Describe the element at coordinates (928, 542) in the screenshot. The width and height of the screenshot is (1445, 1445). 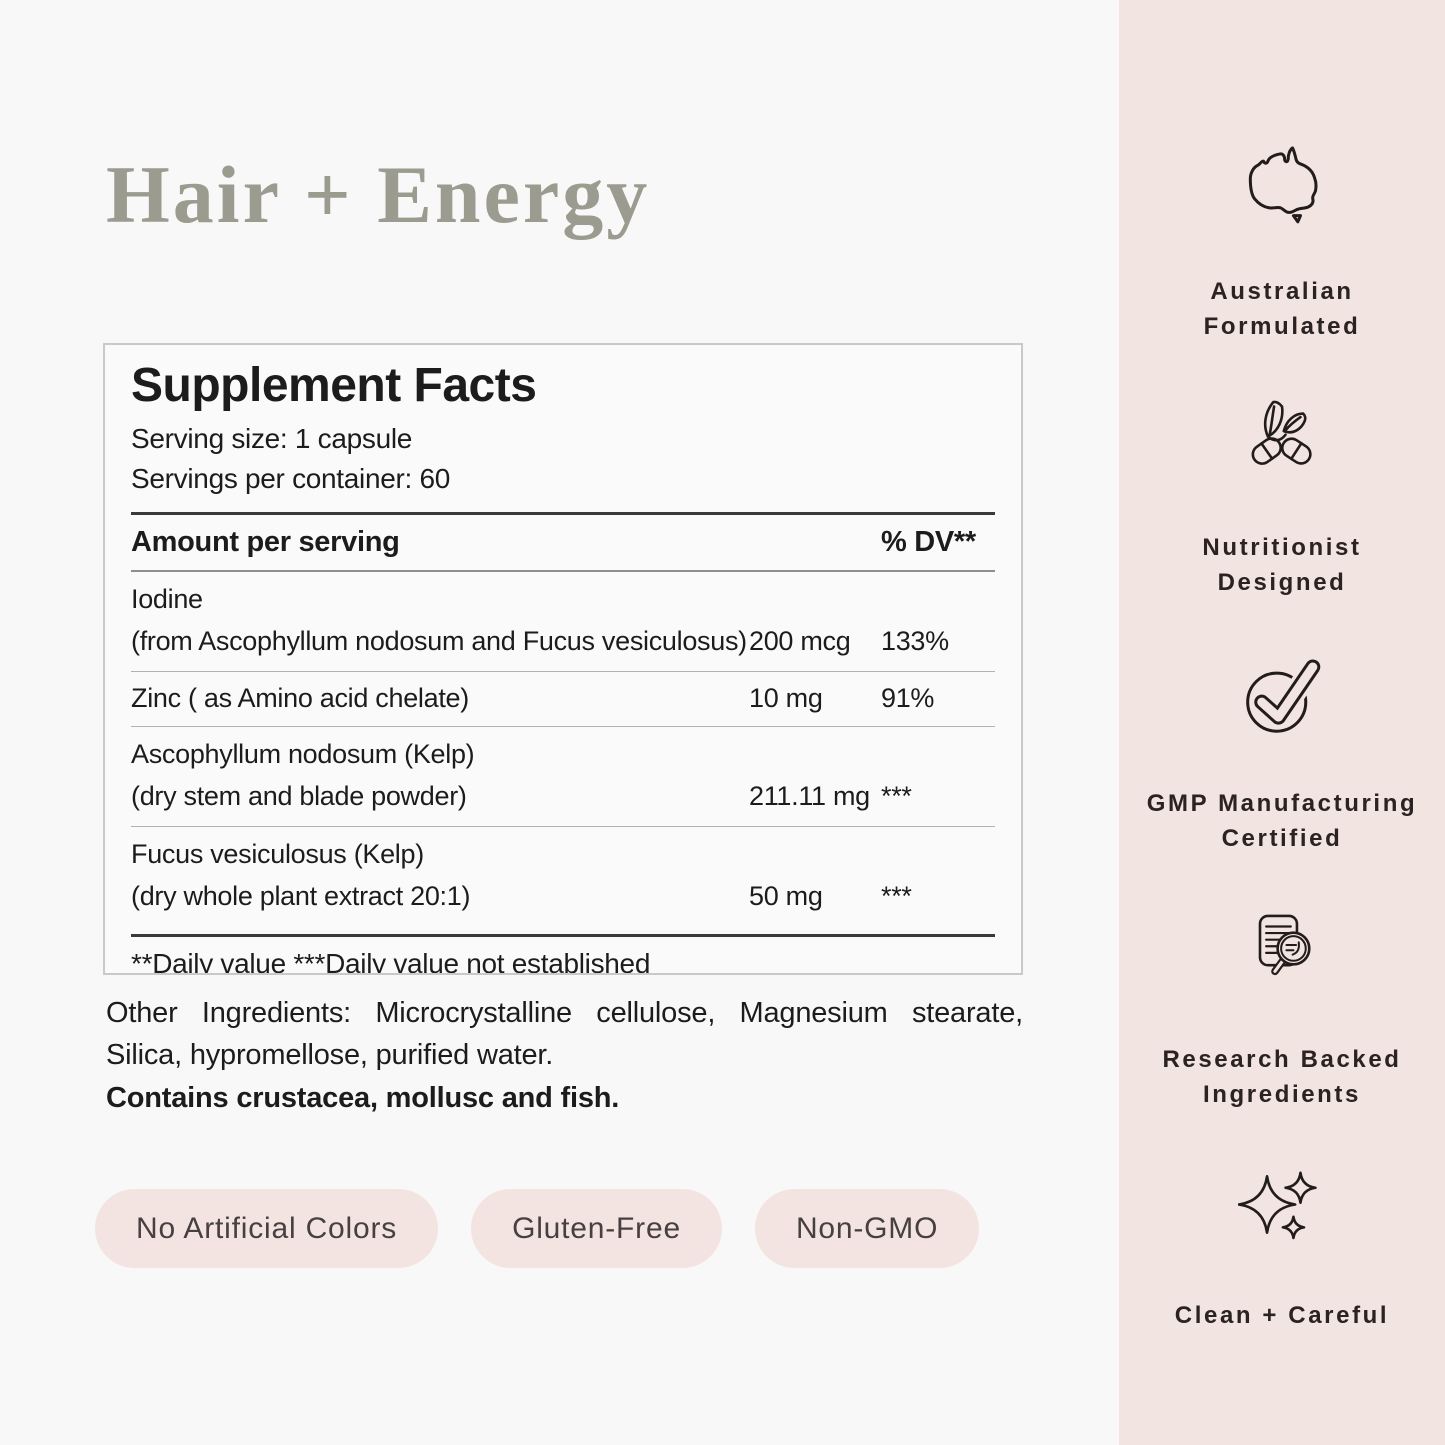
I see `percent-dv-header: % DV**` at that location.